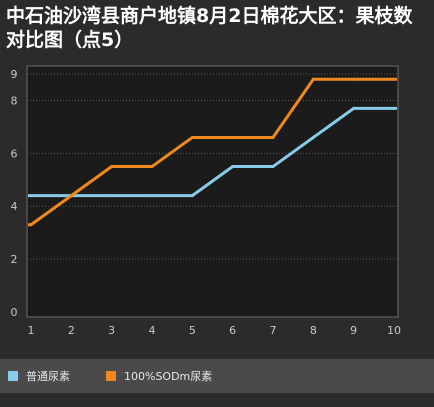 Image resolution: width=434 pixels, height=407 pixels. Describe the element at coordinates (273, 330) in the screenshot. I see `x-tick-label: 7` at that location.